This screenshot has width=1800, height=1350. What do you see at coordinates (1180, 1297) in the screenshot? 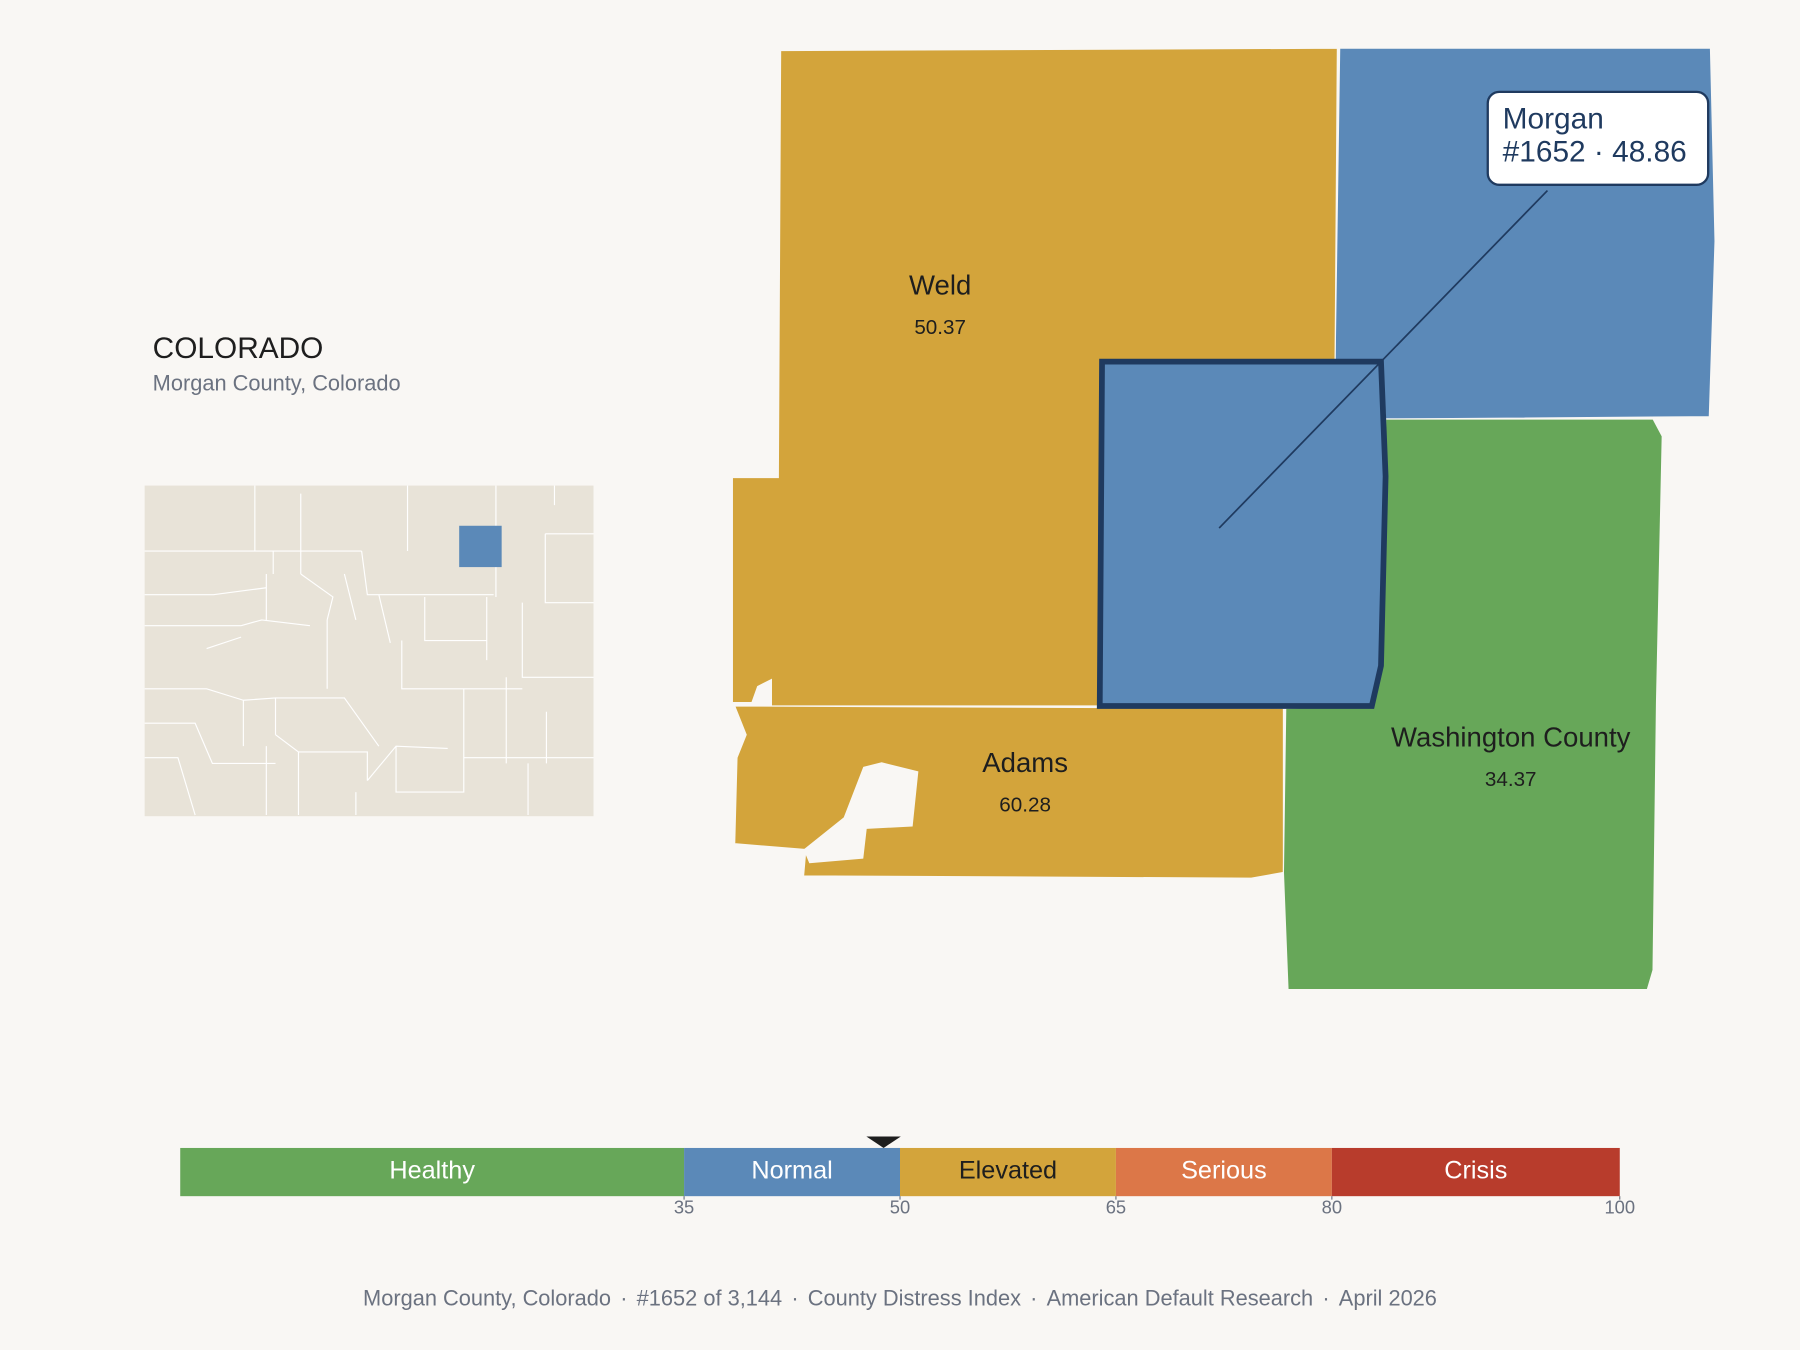
I see `footer-part: American Default Research` at bounding box center [1180, 1297].